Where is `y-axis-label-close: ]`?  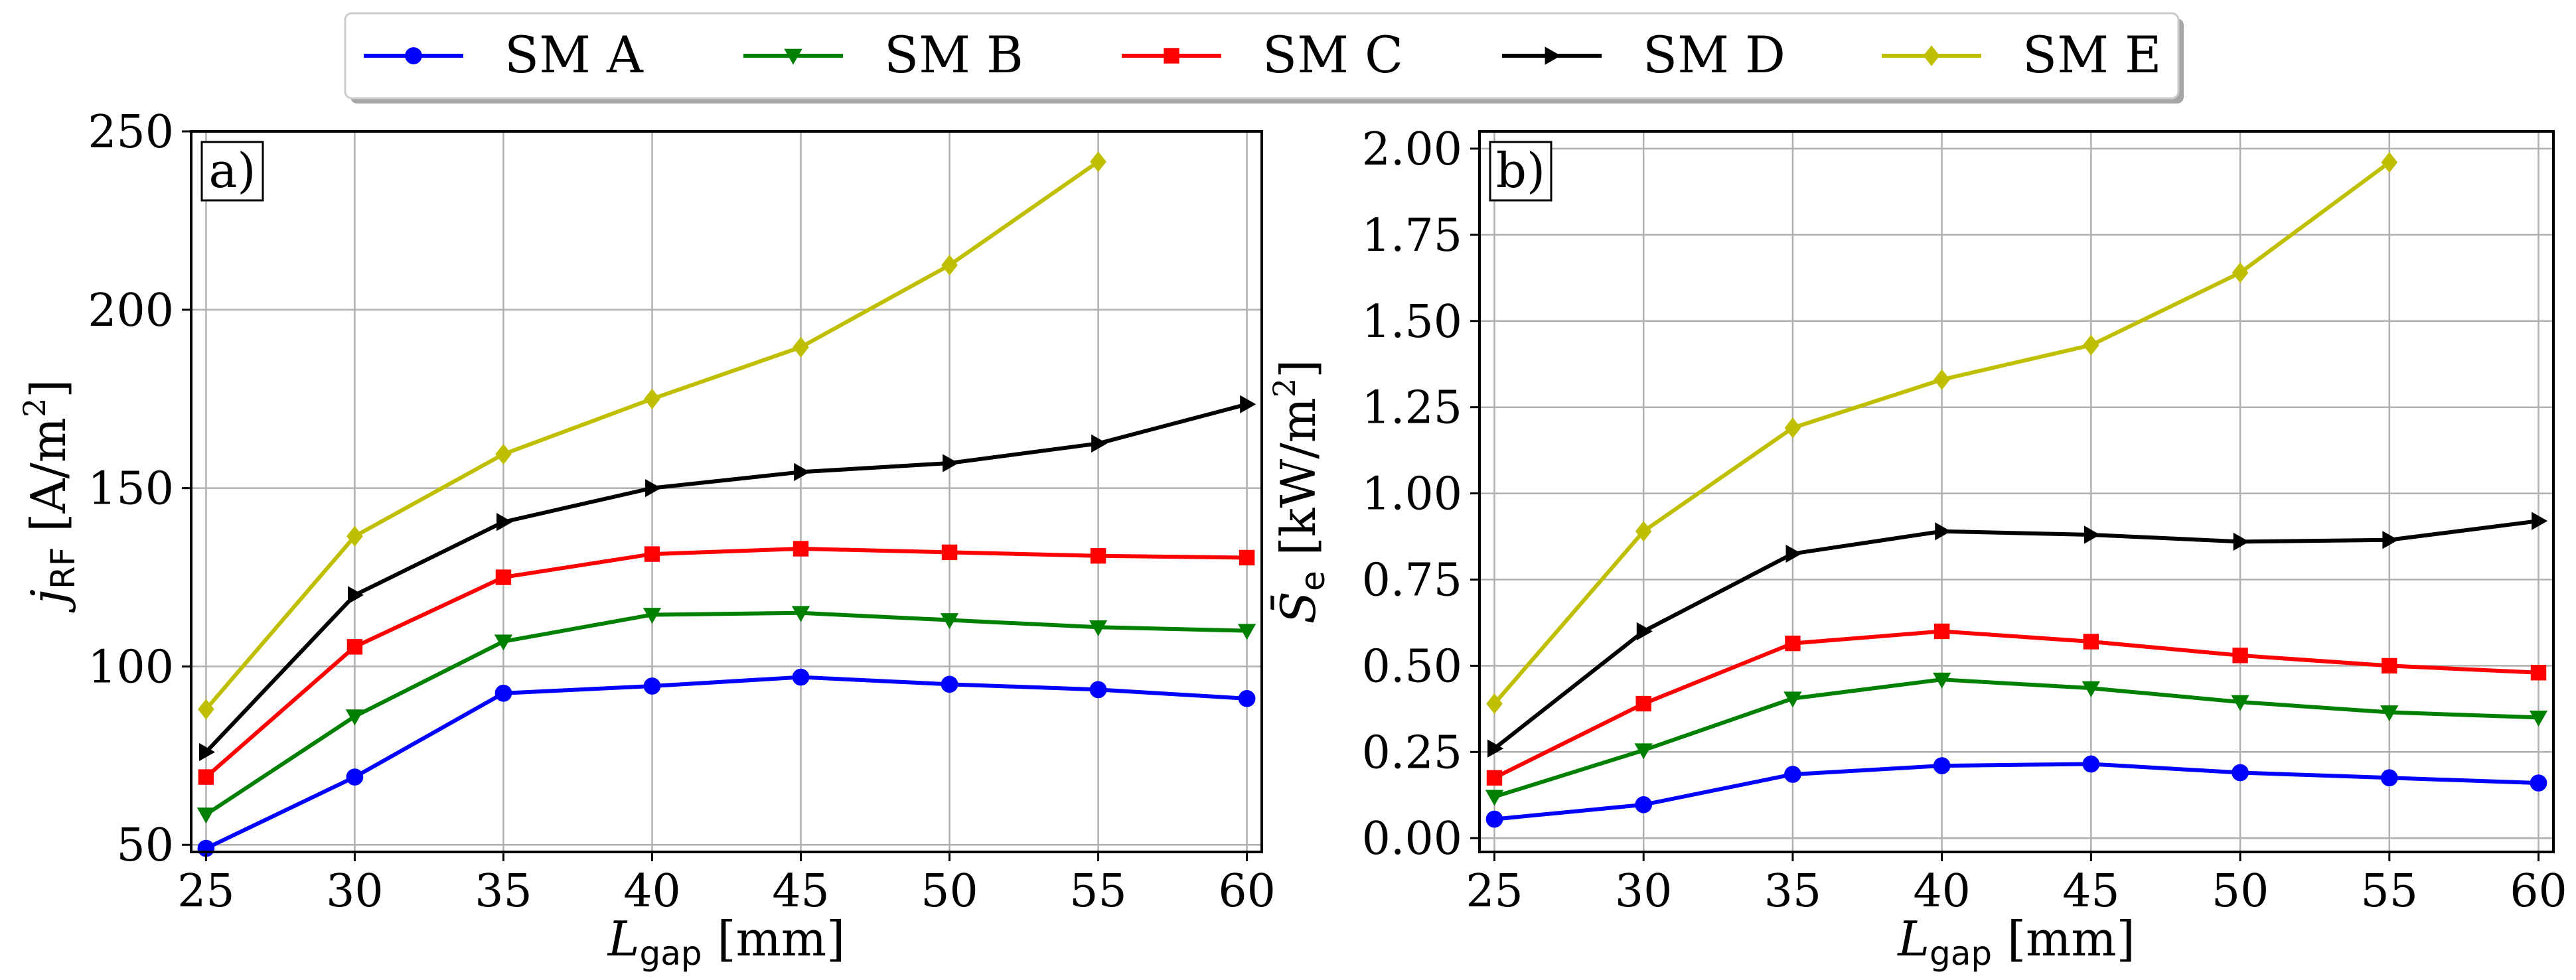
y-axis-label-close: ] is located at coordinates (49, 389).